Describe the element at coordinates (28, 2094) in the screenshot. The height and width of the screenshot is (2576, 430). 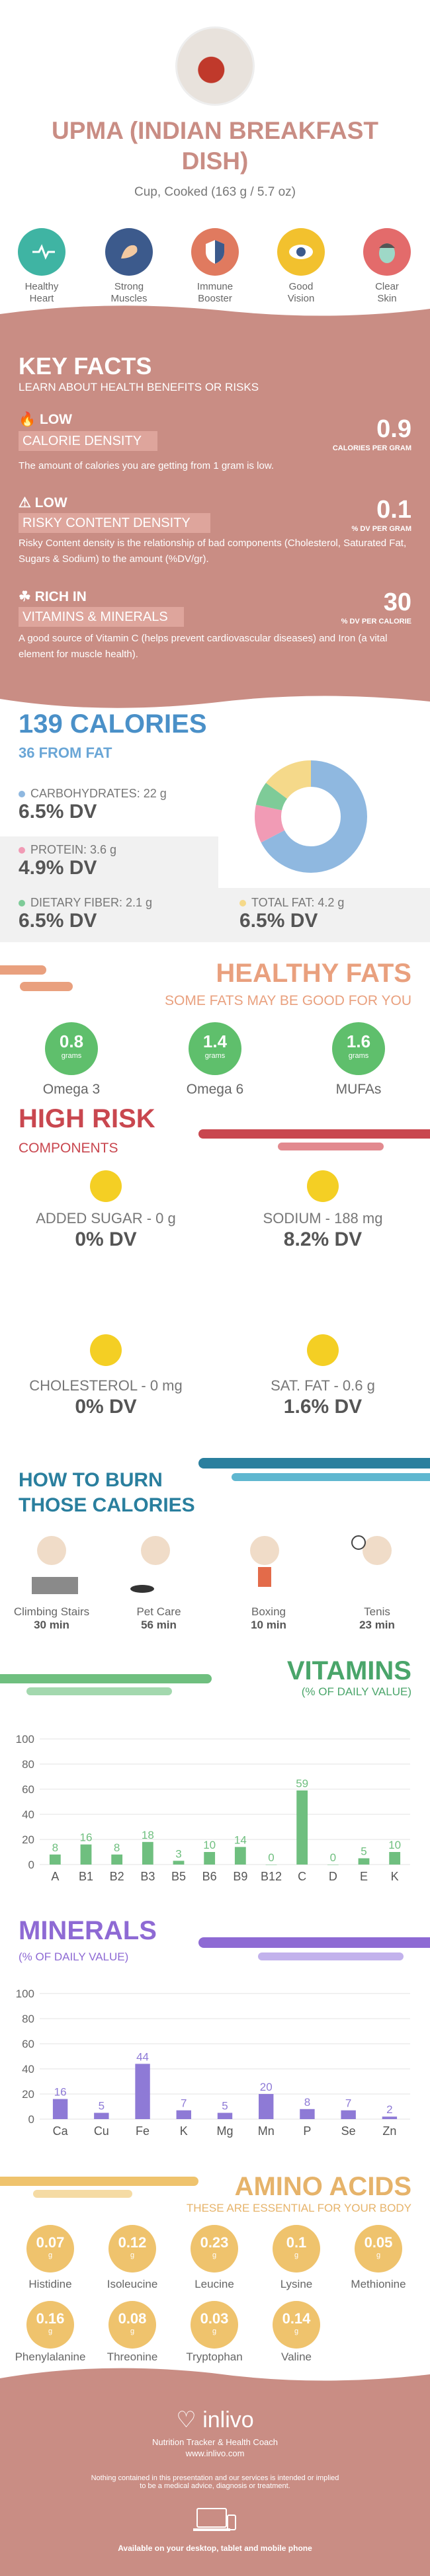
I see `mineral-ytick-label: 20` at that location.